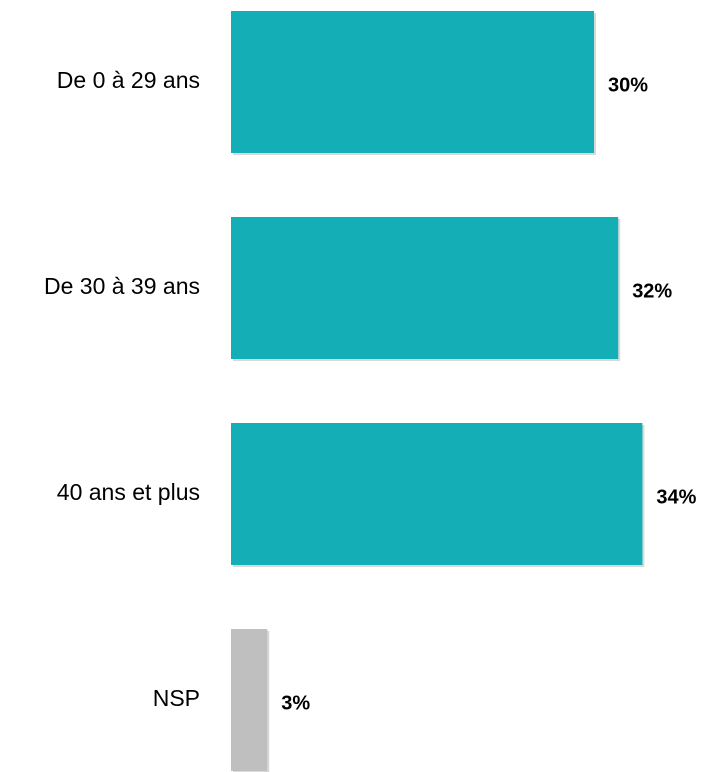 Image resolution: width=714 pixels, height=772 pixels. What do you see at coordinates (128, 492) in the screenshot?
I see `category-label-40-ans-et-plus: 40 ans et plus` at bounding box center [128, 492].